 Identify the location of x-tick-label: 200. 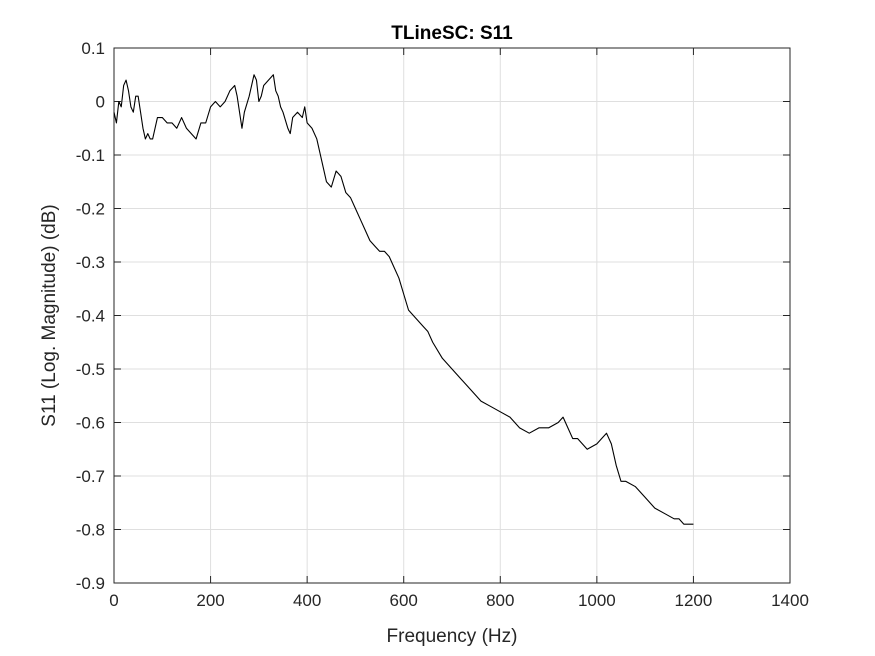
(210, 600).